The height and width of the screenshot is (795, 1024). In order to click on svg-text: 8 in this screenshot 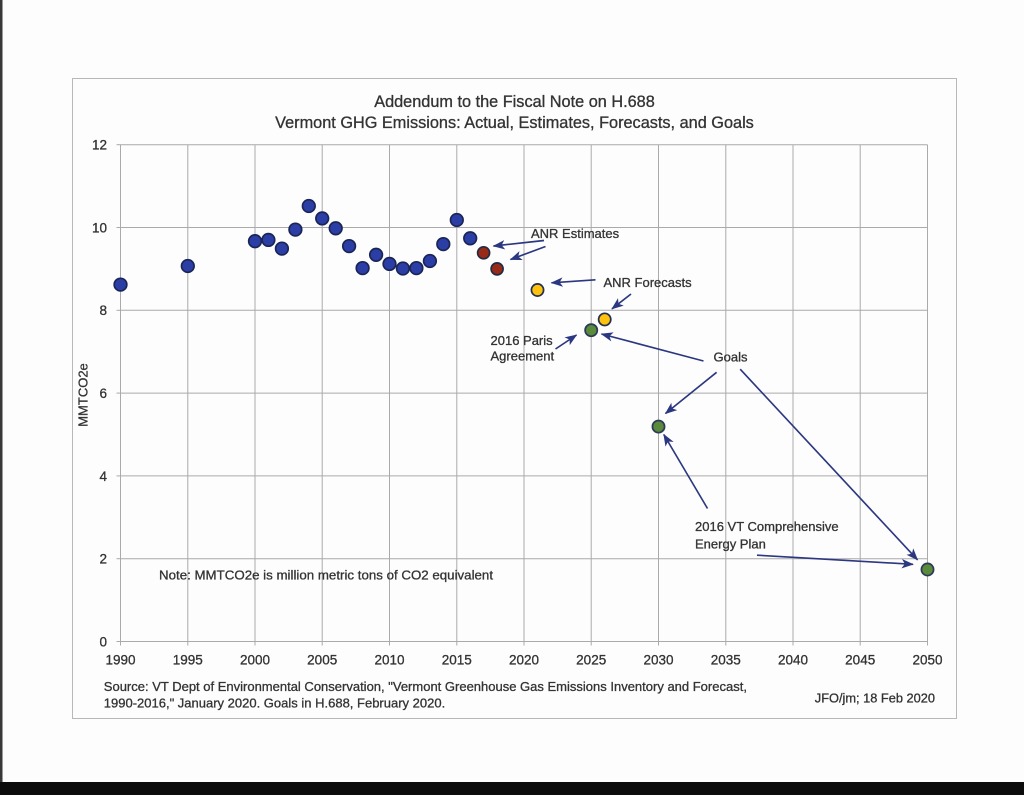, I will do `click(103, 310)`.